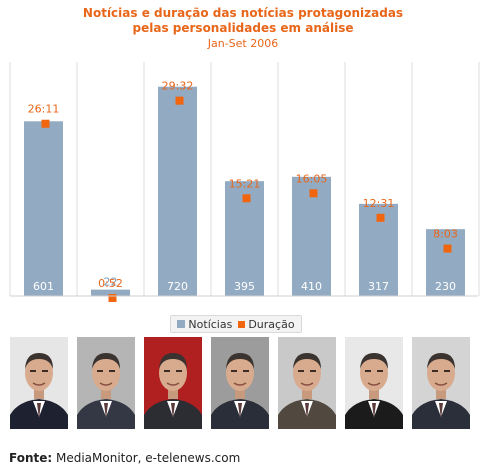  Describe the element at coordinates (243, 43) in the screenshot. I see `chart-subtitle: Jan-Set 2006` at that location.